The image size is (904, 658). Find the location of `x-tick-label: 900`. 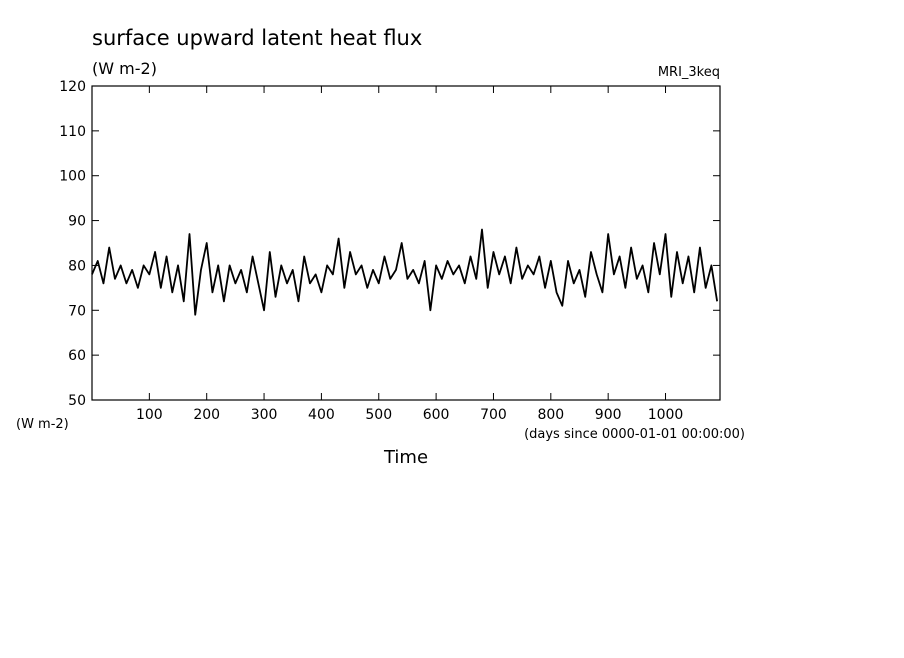

x-tick-label: 900 is located at coordinates (608, 415).